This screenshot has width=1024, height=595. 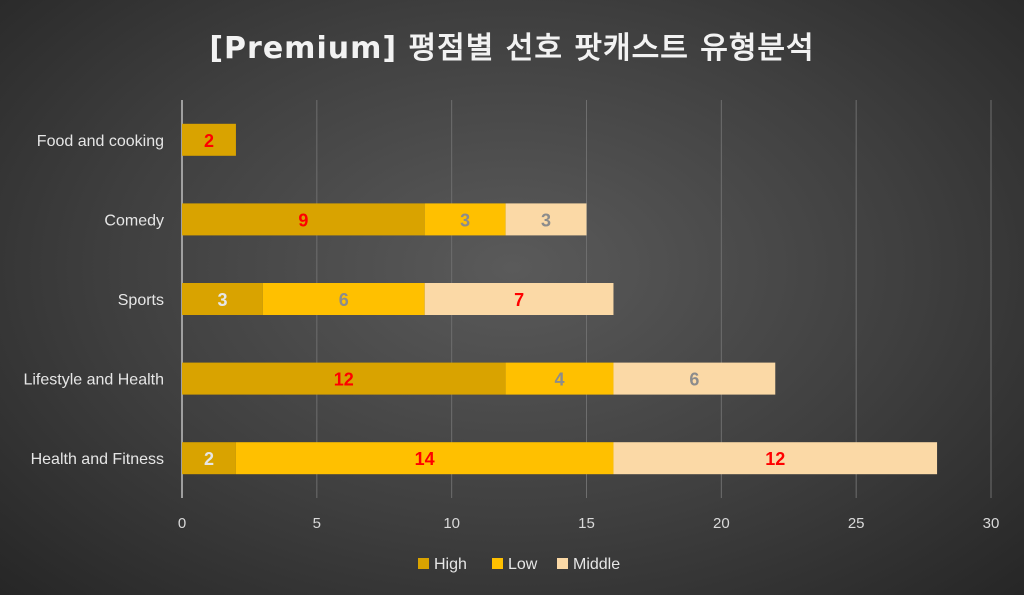 I want to click on legend-label: High, so click(x=450, y=564).